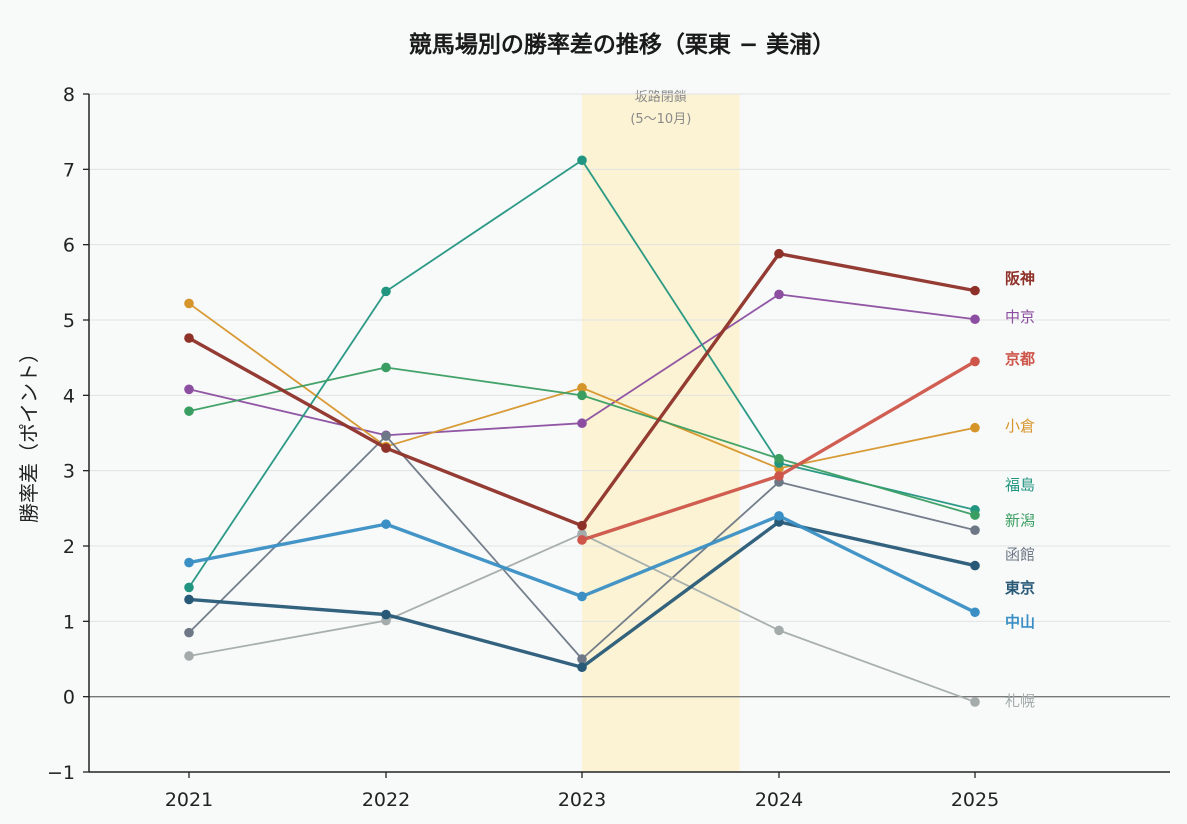 This screenshot has width=1187, height=824. I want to click on y-axis-title: 勝率差（ポイント）, so click(29, 433).